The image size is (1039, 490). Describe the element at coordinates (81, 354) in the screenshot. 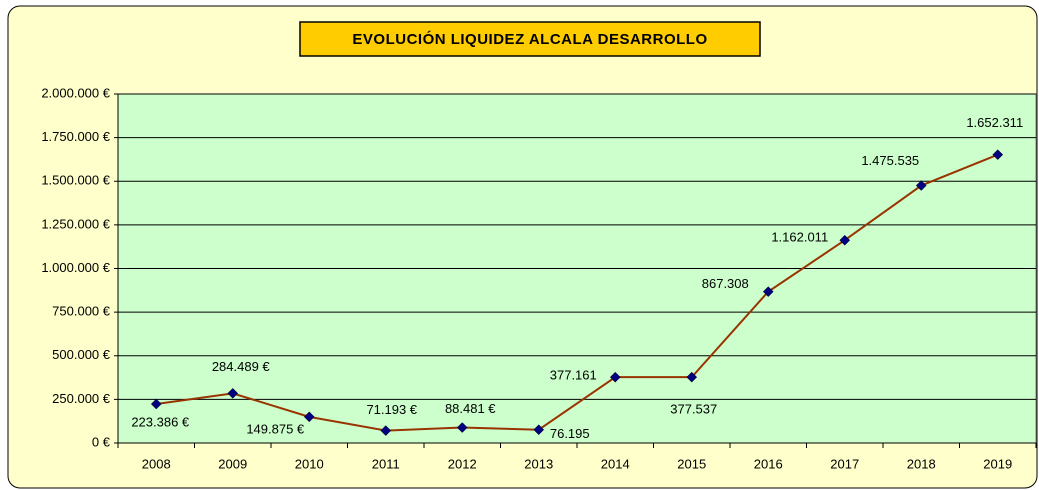

I see `y-tick-label: 500.000 €` at that location.